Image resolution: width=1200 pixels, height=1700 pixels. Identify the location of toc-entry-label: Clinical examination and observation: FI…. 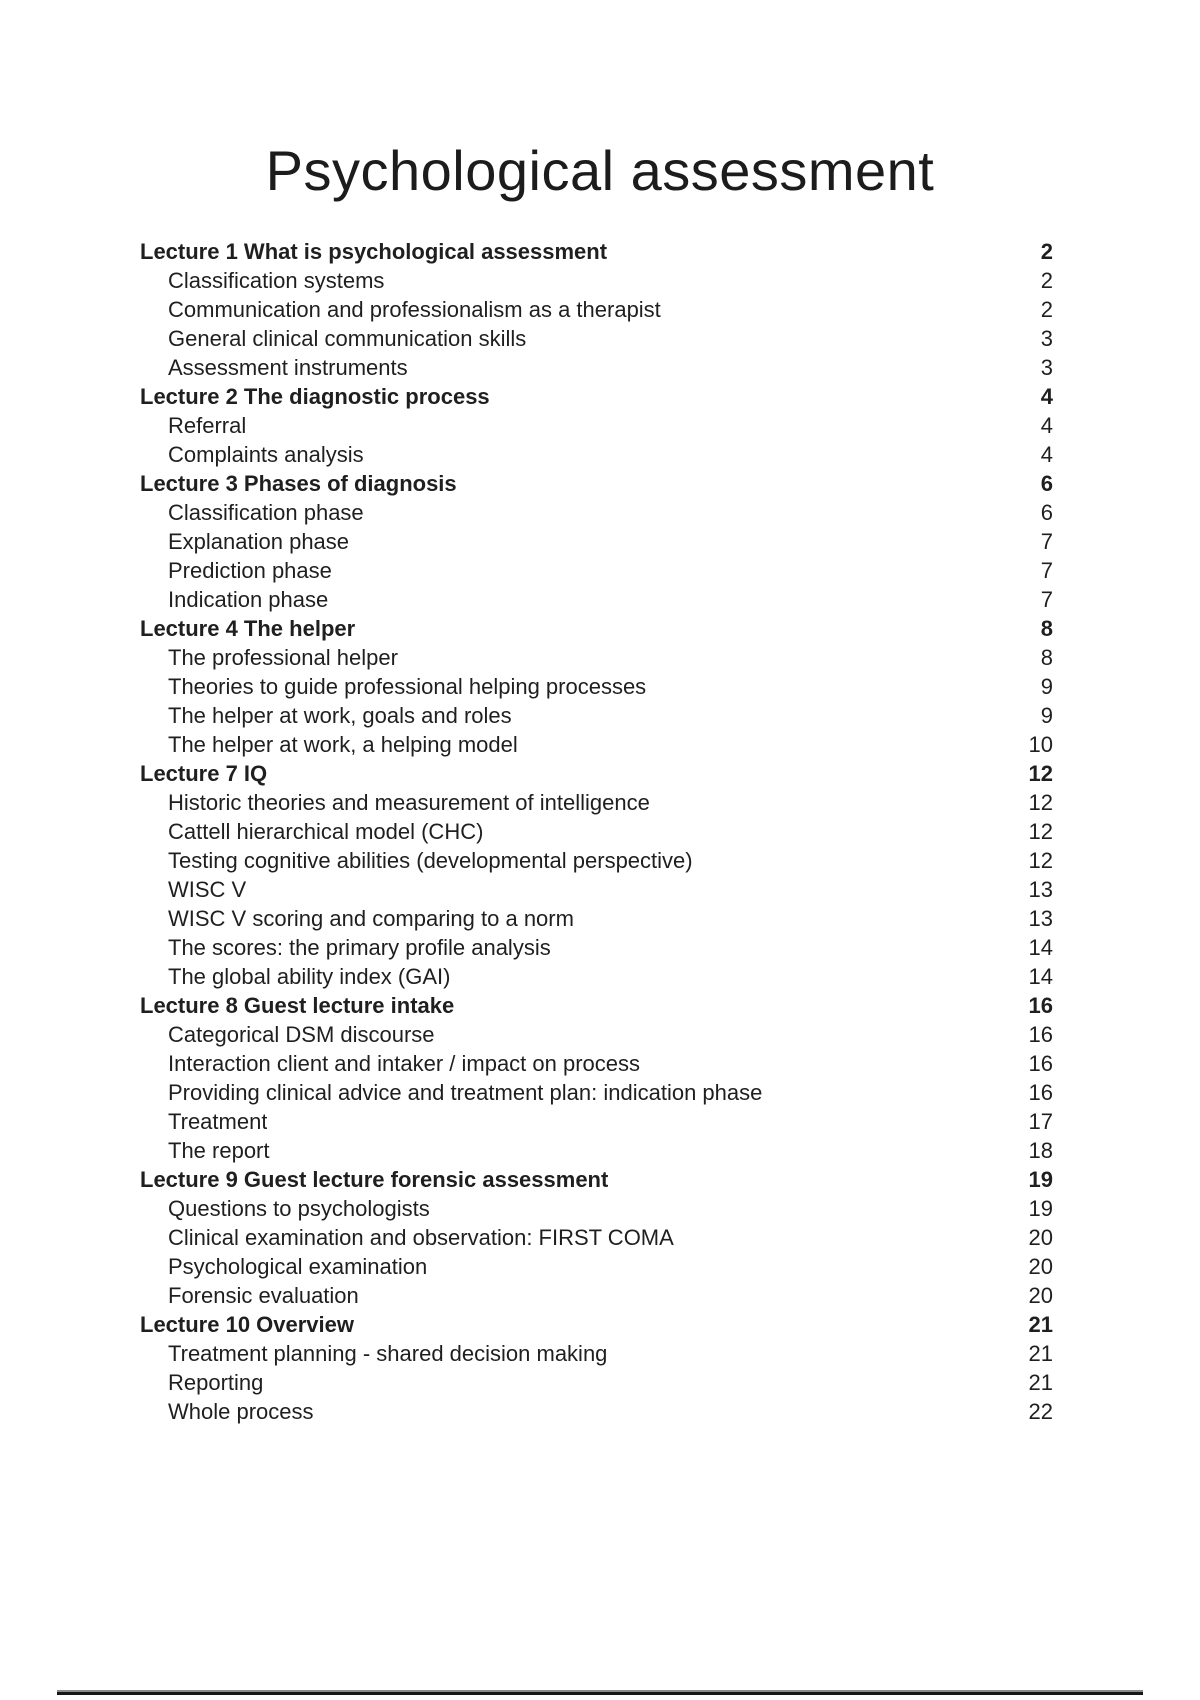
(421, 1237).